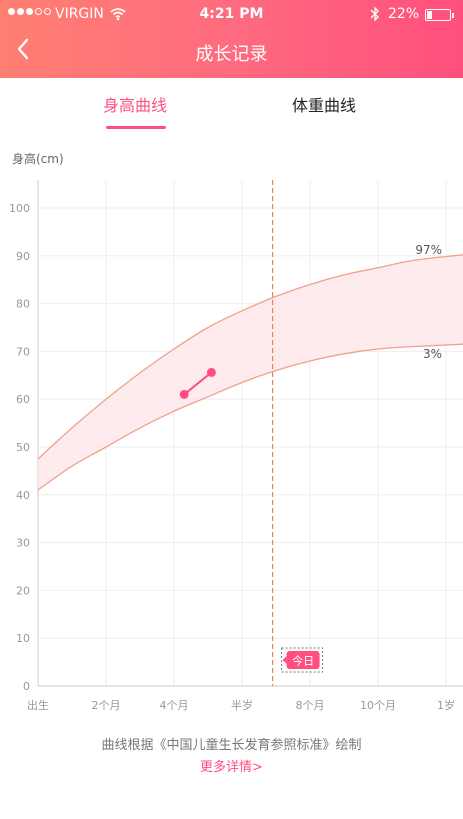 Image resolution: width=463 pixels, height=819 pixels. Describe the element at coordinates (284, 660) in the screenshot. I see `today-badge-pointer` at that location.